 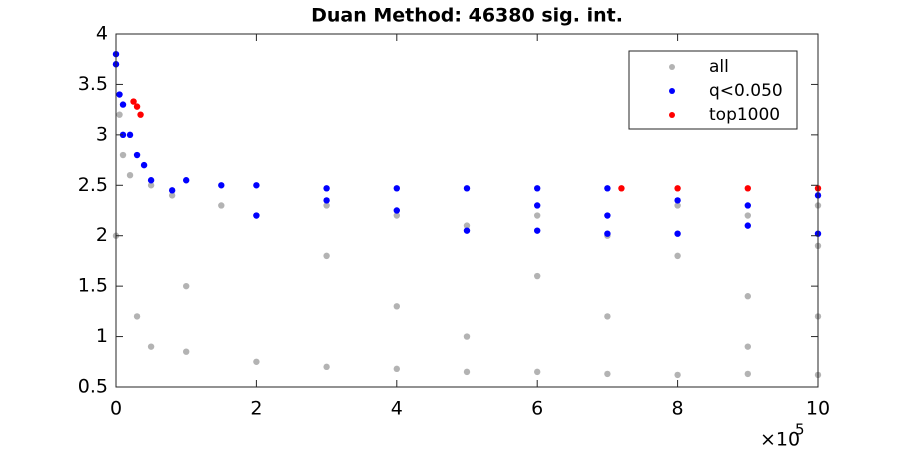 I want to click on x-tick-label: 0, so click(x=116, y=409).